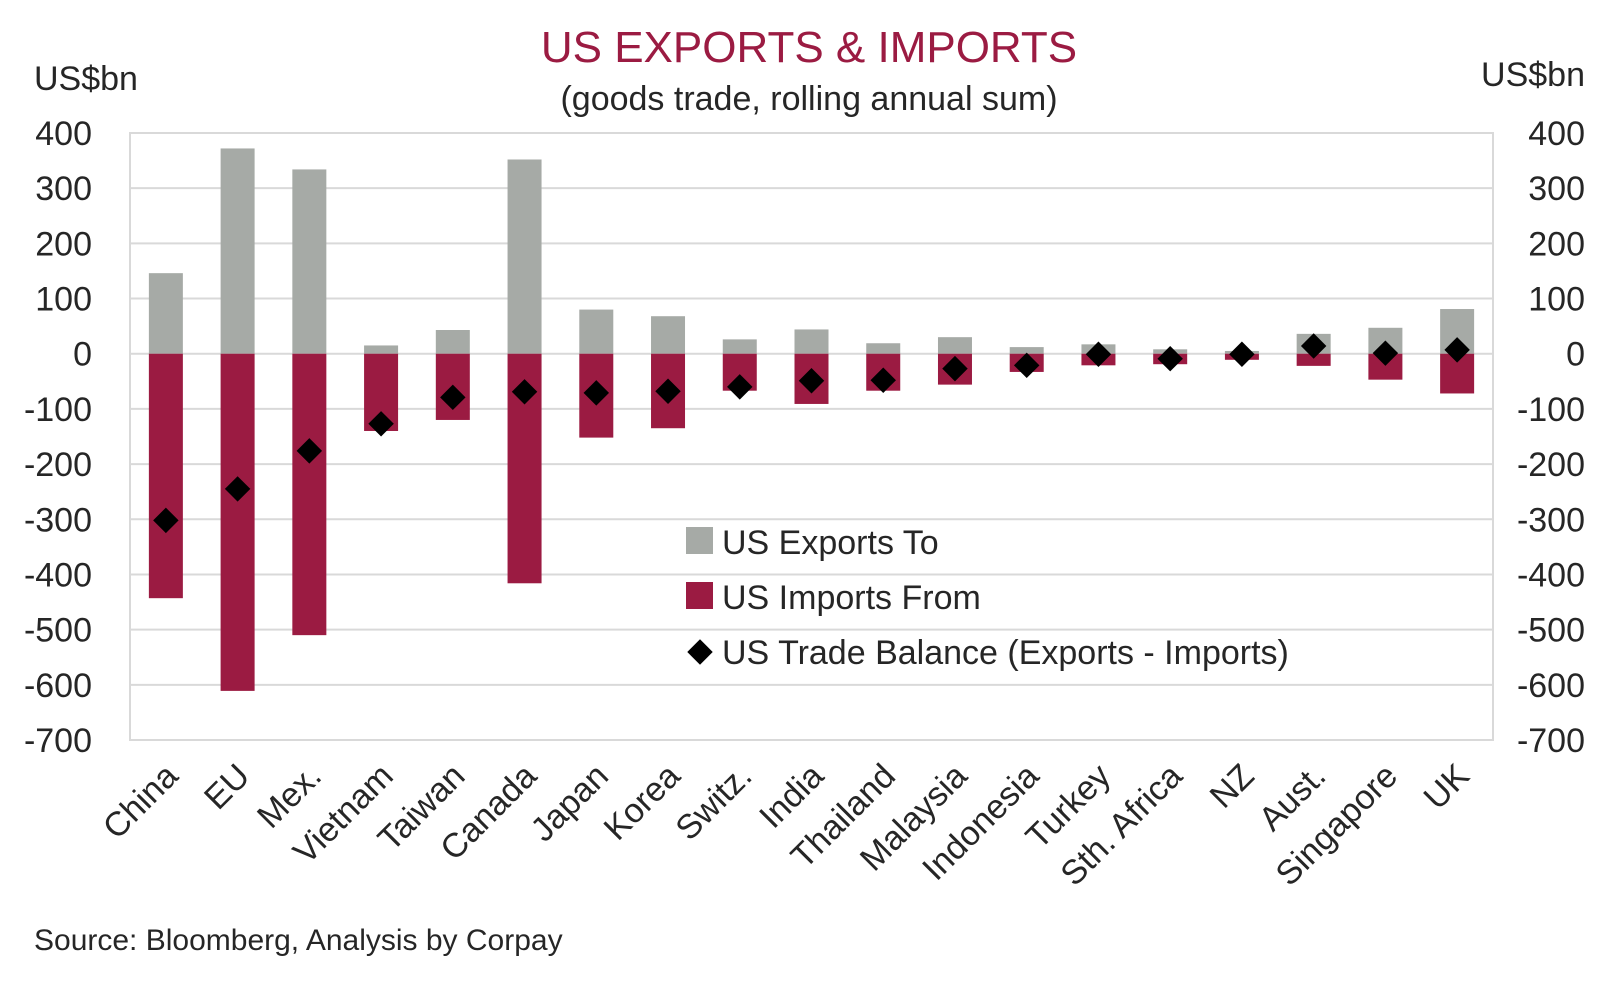 This screenshot has height=990, width=1619. I want to click on legend-label-exports: US Exports To, so click(830, 543).